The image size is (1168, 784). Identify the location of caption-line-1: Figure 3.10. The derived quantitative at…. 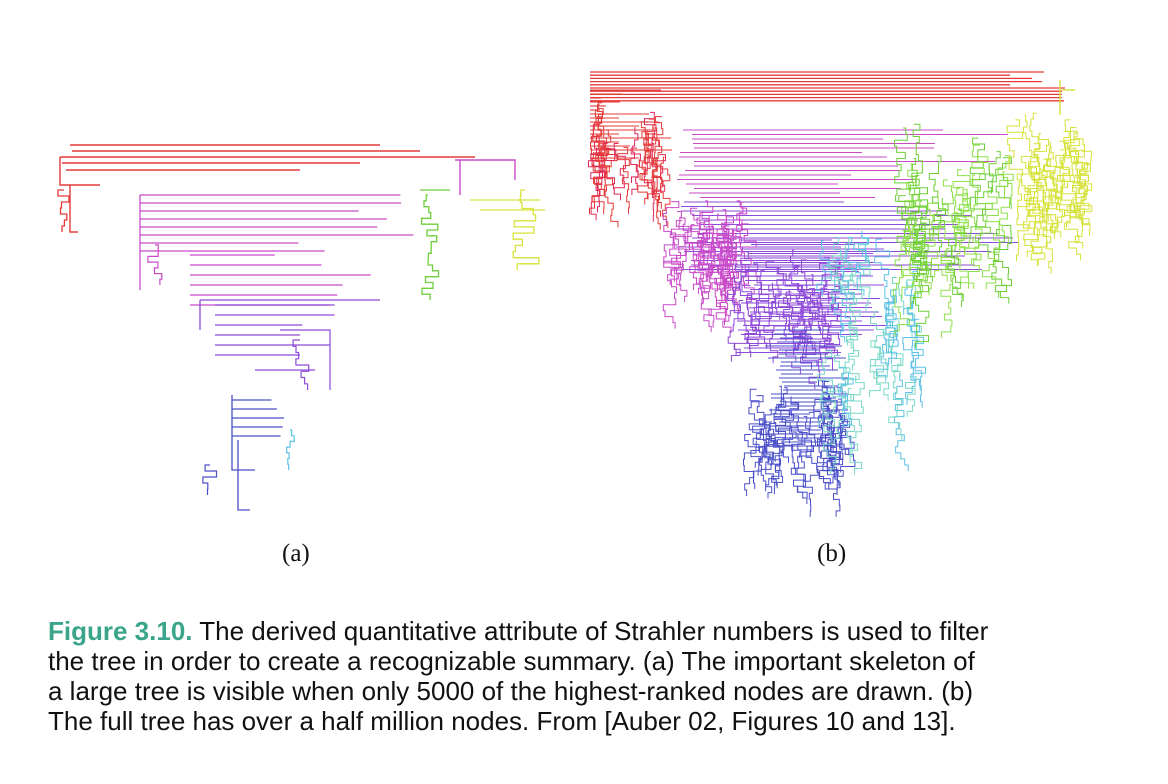
(588, 631).